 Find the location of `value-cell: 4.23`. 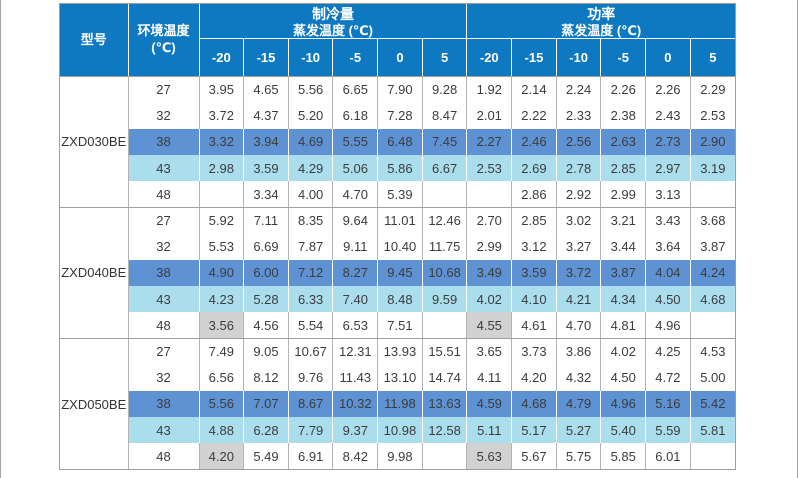

value-cell: 4.23 is located at coordinates (222, 299).